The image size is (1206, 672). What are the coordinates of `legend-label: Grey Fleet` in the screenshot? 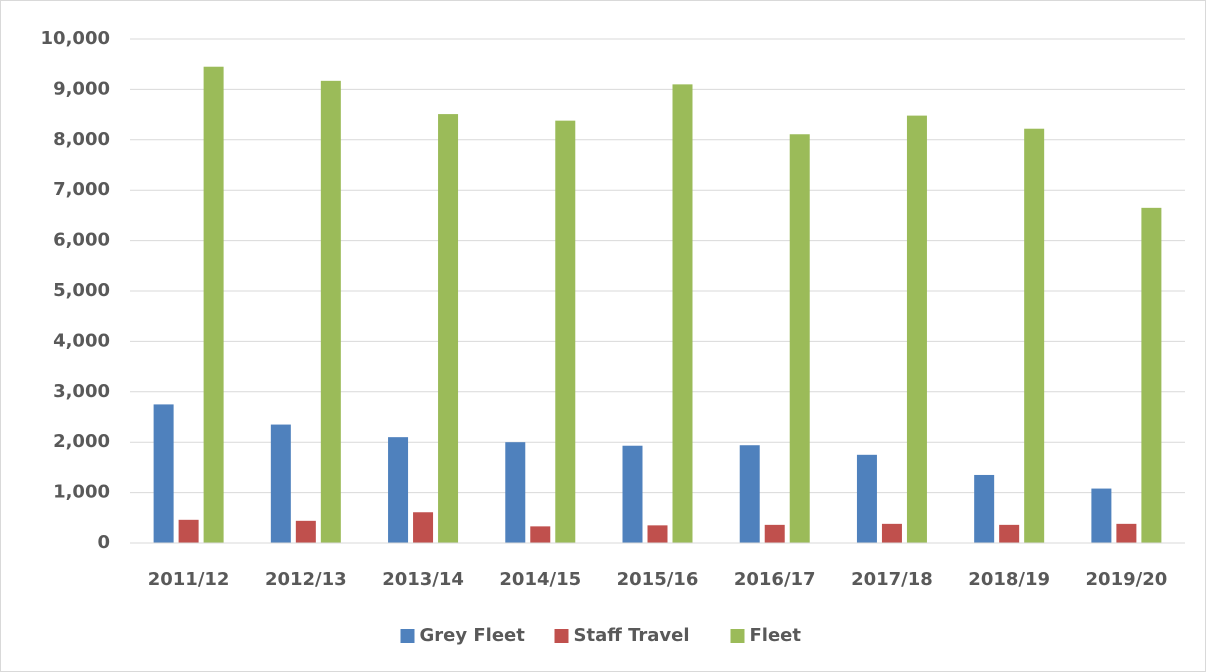 It's located at (473, 635).